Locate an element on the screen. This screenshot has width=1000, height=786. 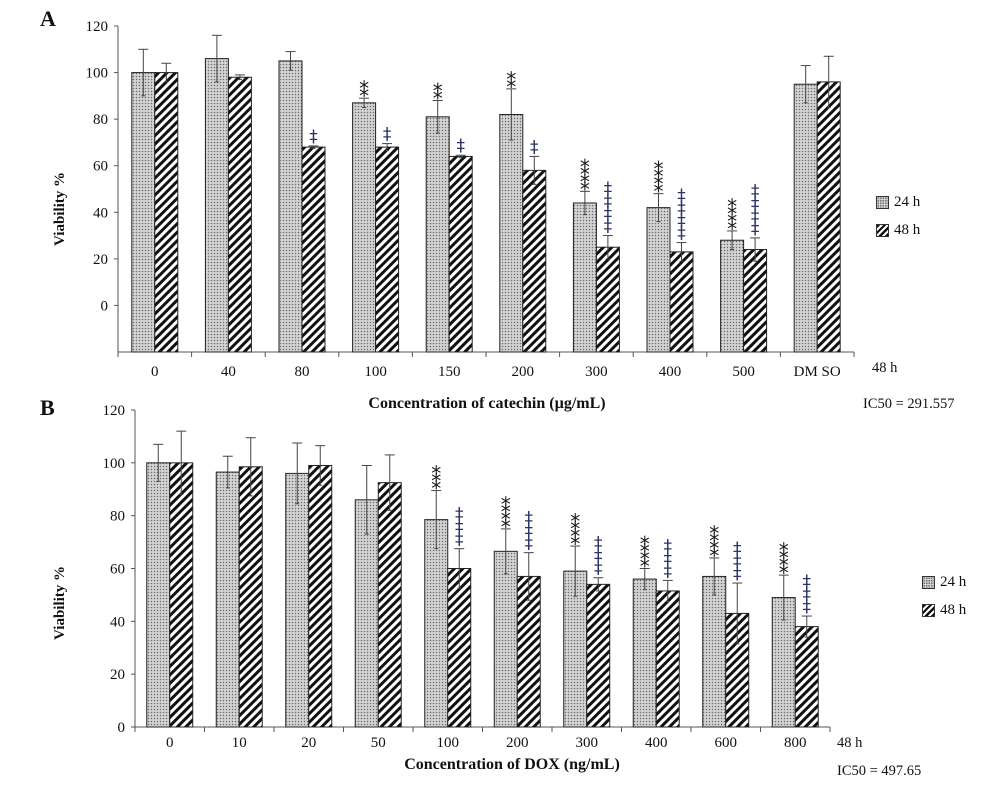
x-tick-label: 200 is located at coordinates (517, 743).